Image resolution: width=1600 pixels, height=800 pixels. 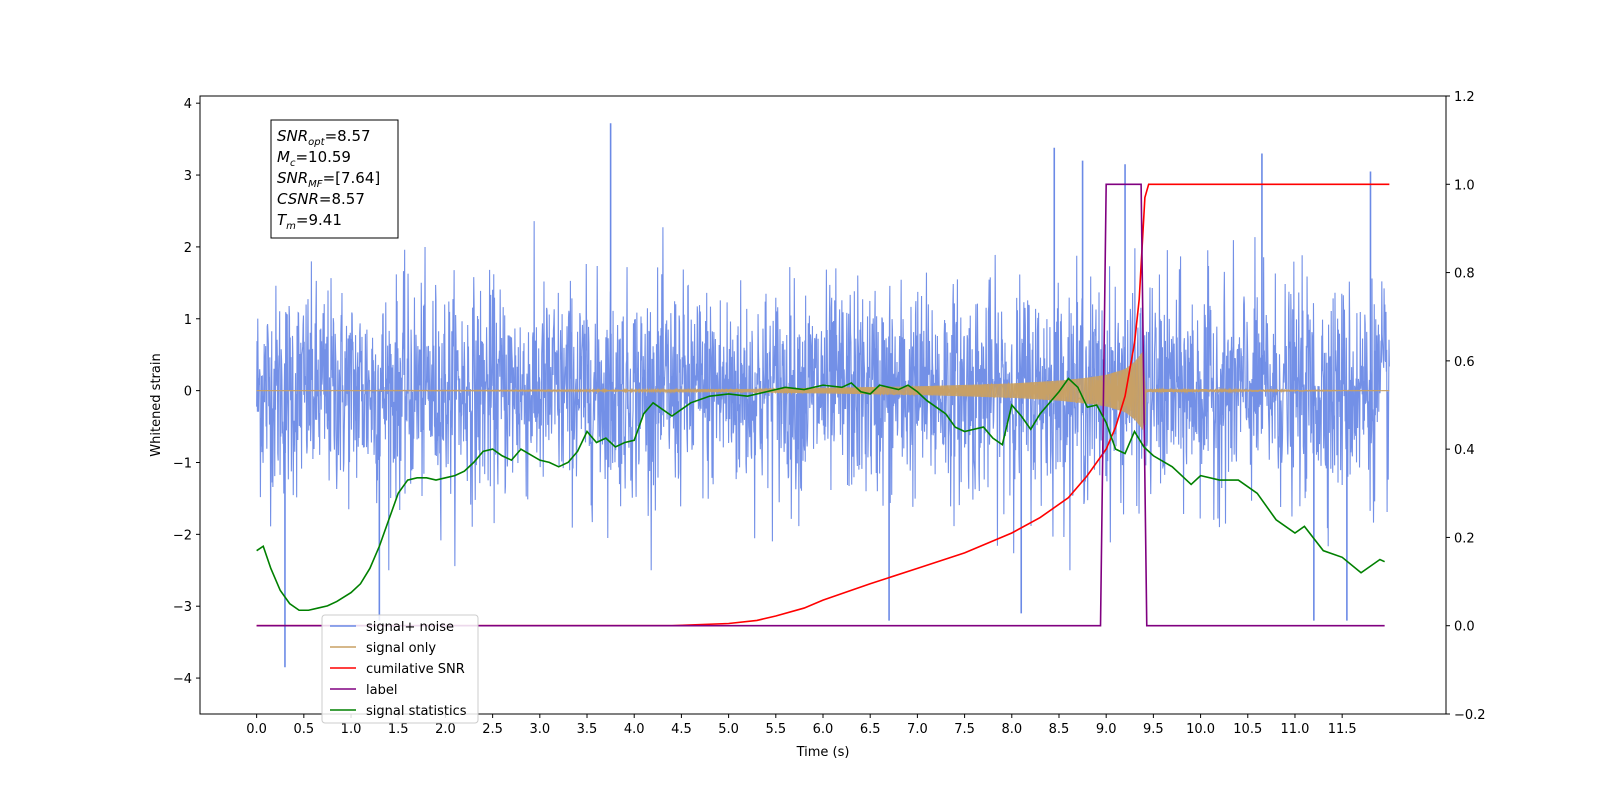 I want to click on x-tick-label: 7.5, so click(x=964, y=729).